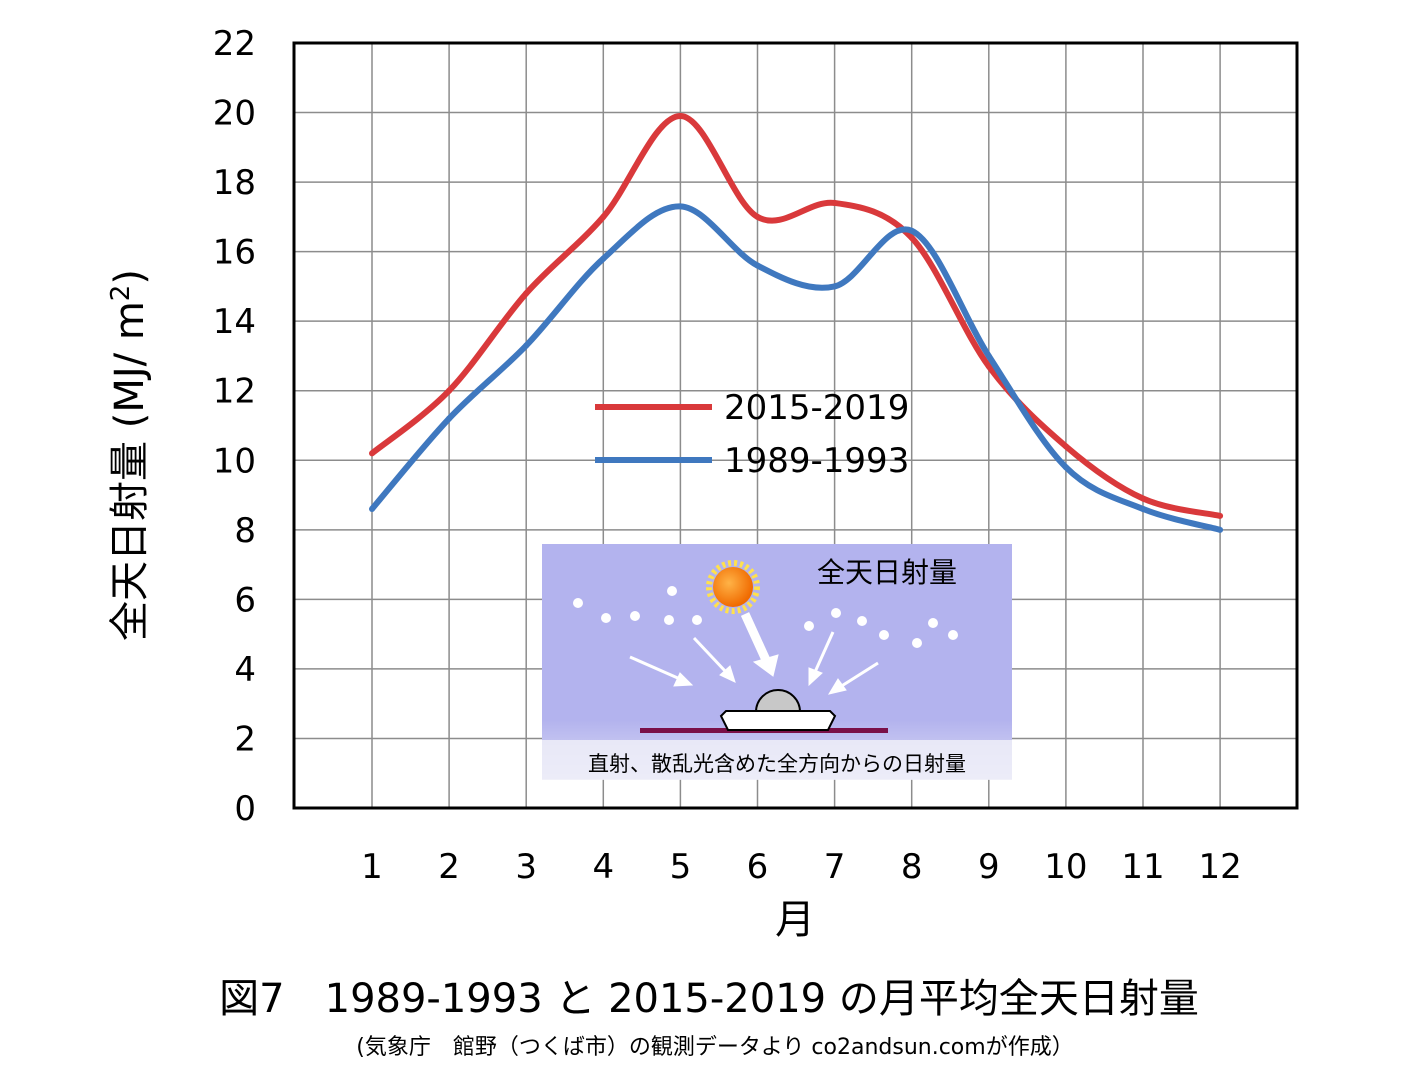  Describe the element at coordinates (1065, 867) in the screenshot. I see `x-tick-label: 10` at that location.